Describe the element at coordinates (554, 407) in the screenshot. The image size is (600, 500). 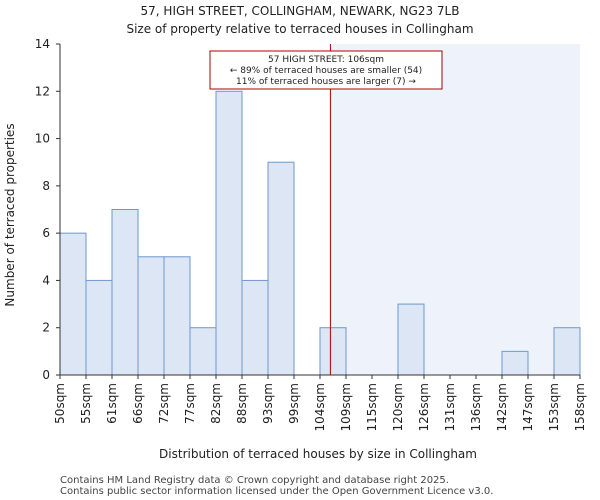
I see `x-tick-label-153sqm: 153sqm` at that location.